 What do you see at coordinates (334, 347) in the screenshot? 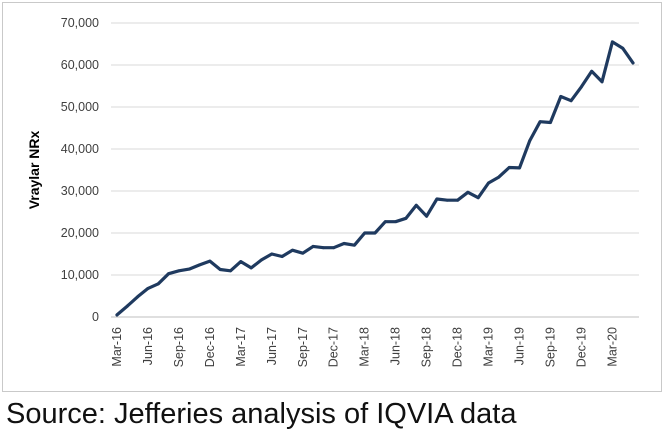
I see `x-tick-label: Dec-17` at bounding box center [334, 347].